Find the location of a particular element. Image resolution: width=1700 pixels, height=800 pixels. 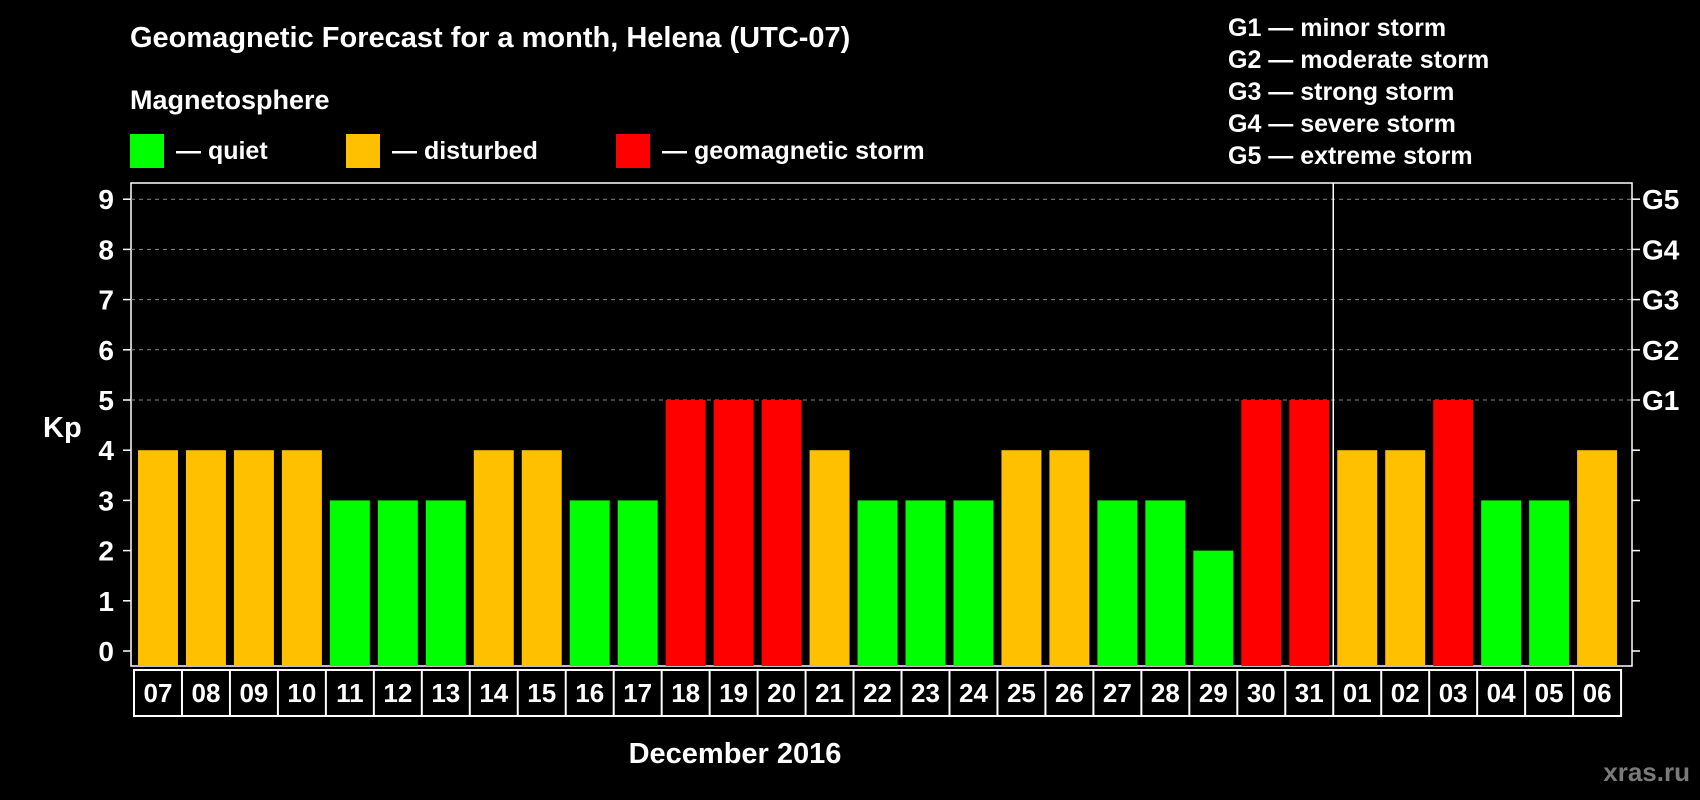

g-axis-label: G3 is located at coordinates (1660, 300).